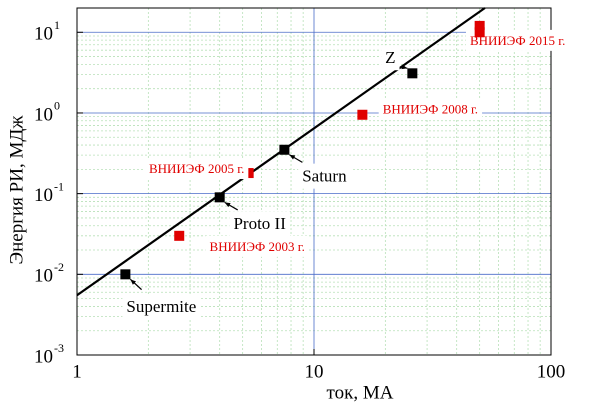 Image resolution: width=600 pixels, height=411 pixels. I want to click on y-tick-label: 10 1, so click(47, 31).